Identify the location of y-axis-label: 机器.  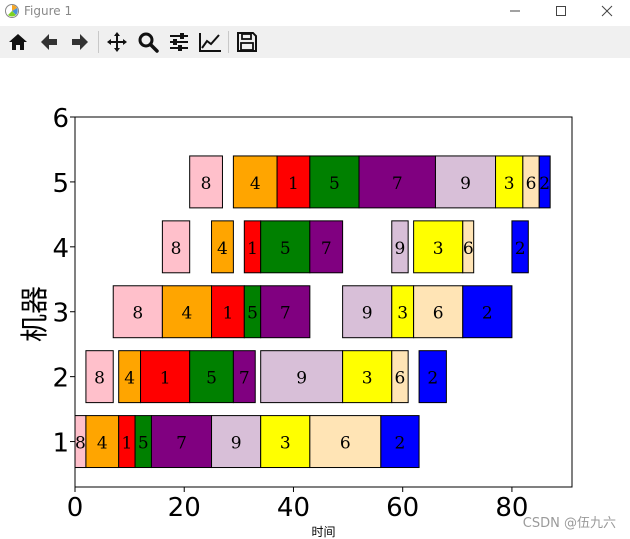
(34, 314).